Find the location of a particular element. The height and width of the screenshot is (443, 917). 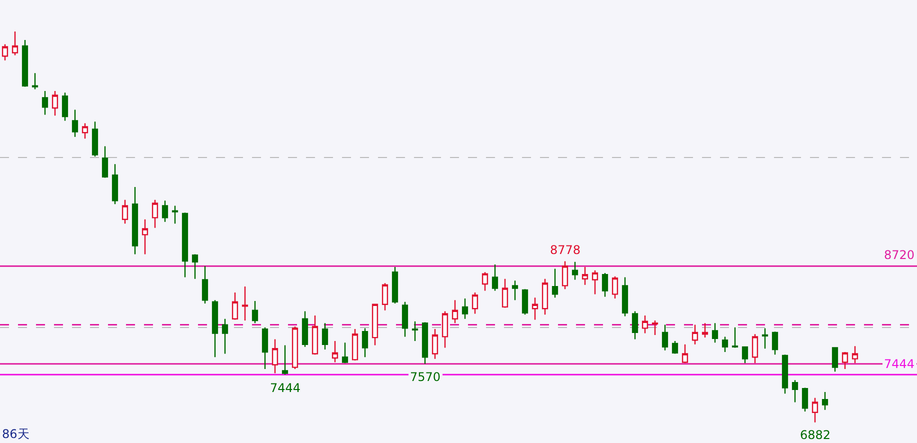

annotation: 6882 is located at coordinates (815, 435).